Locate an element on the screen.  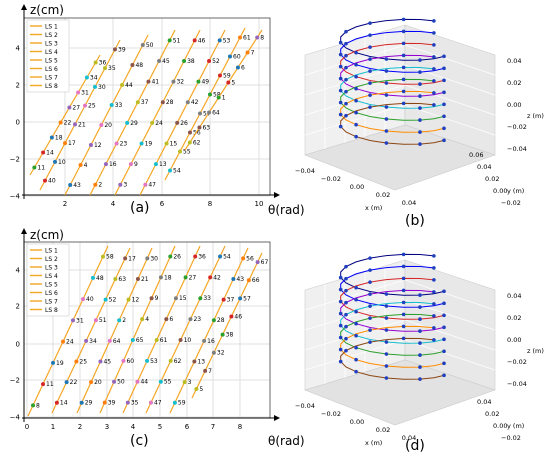
point-label: 61 is located at coordinates (164, 340).